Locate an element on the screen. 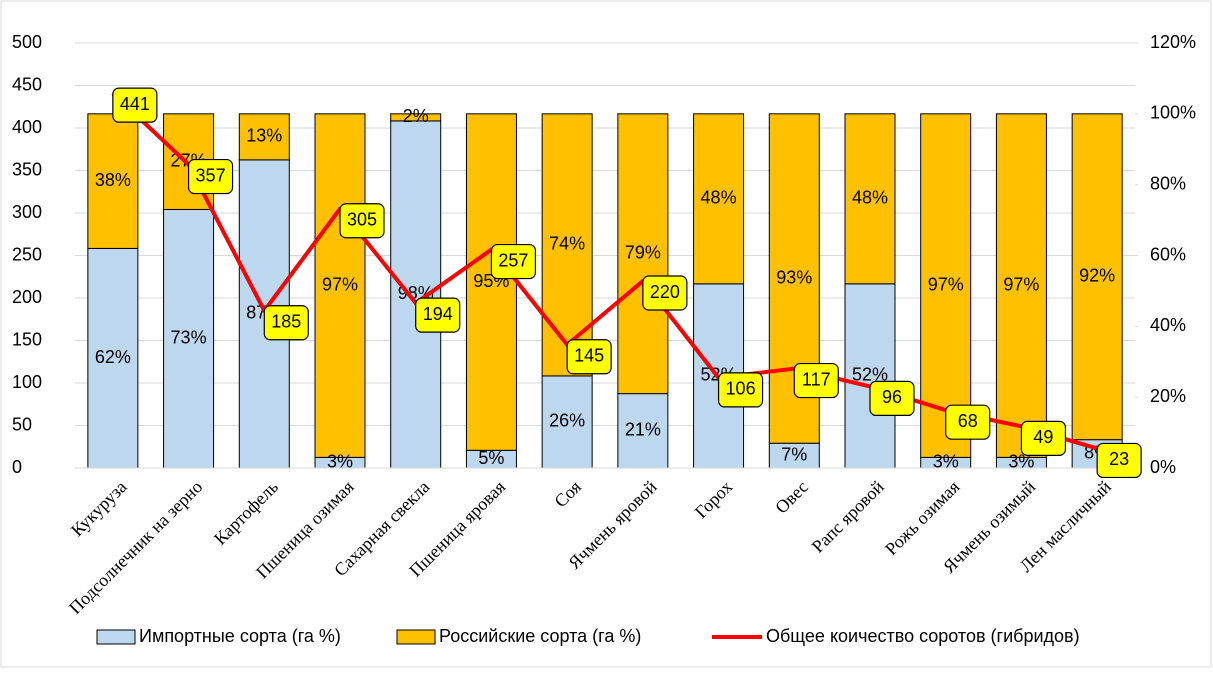  bar-value-label: 93% is located at coordinates (794, 277).